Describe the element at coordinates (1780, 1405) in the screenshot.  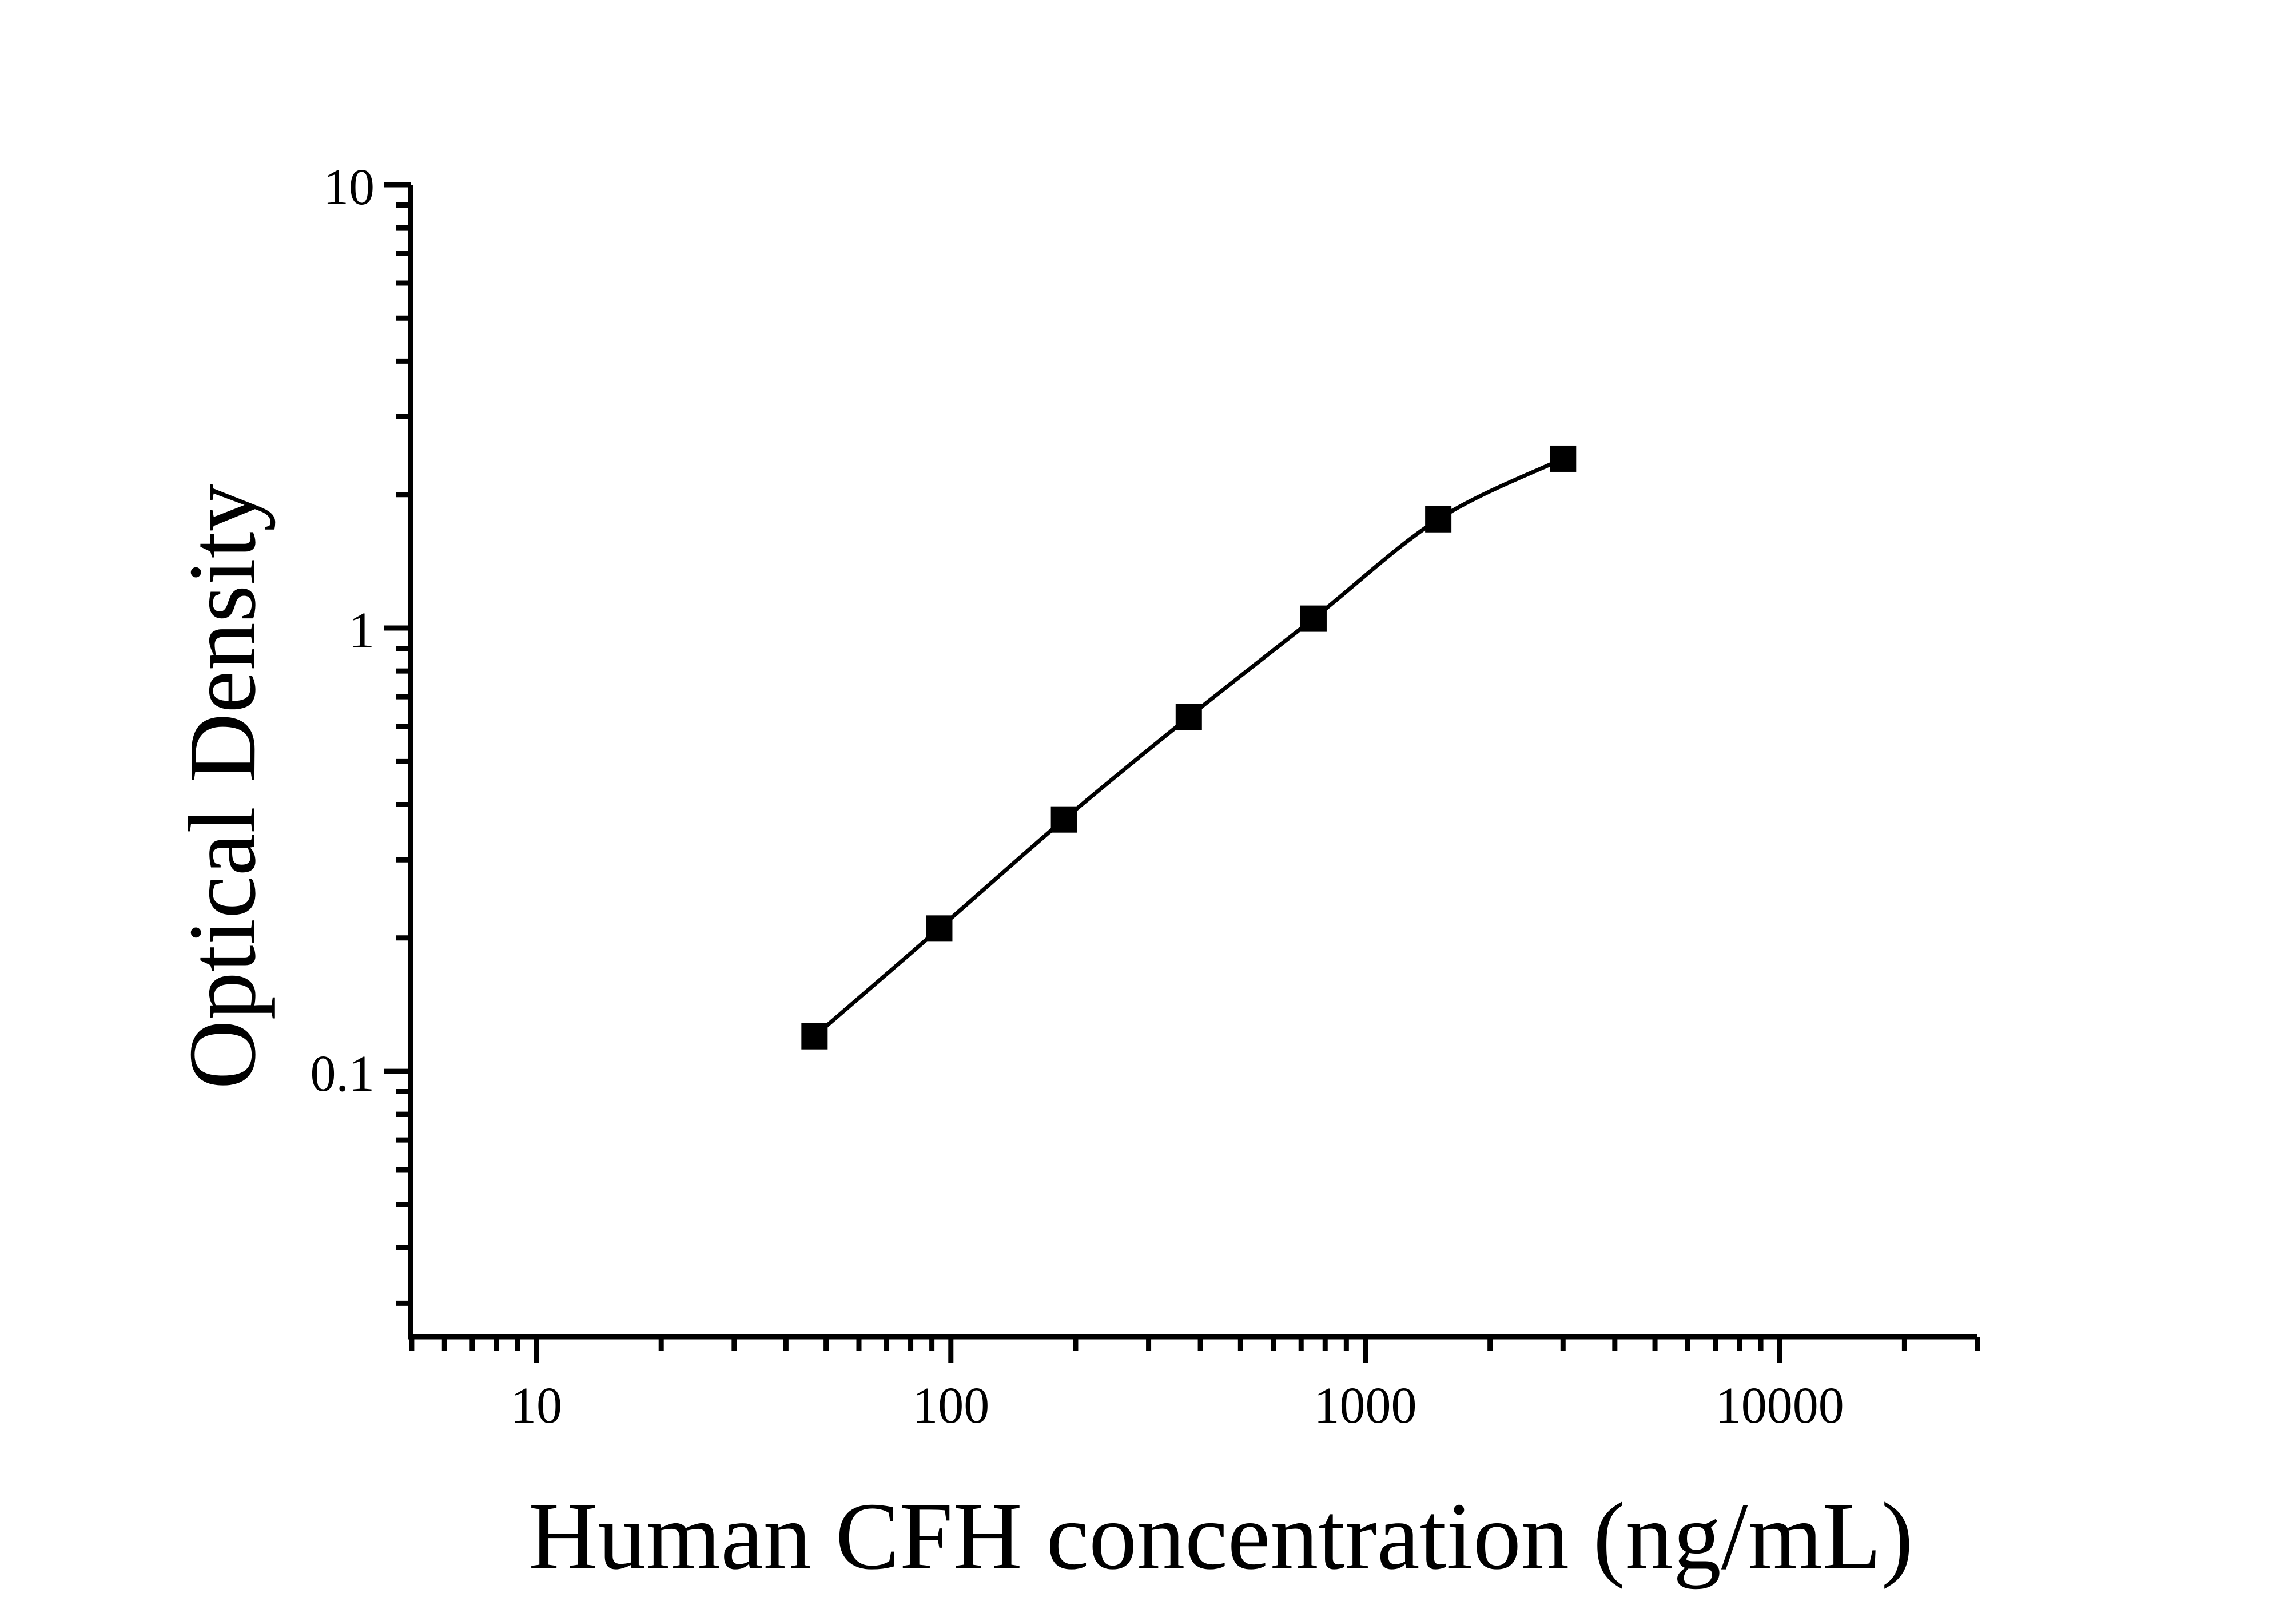
I see `x-tick-label: 10000` at that location.